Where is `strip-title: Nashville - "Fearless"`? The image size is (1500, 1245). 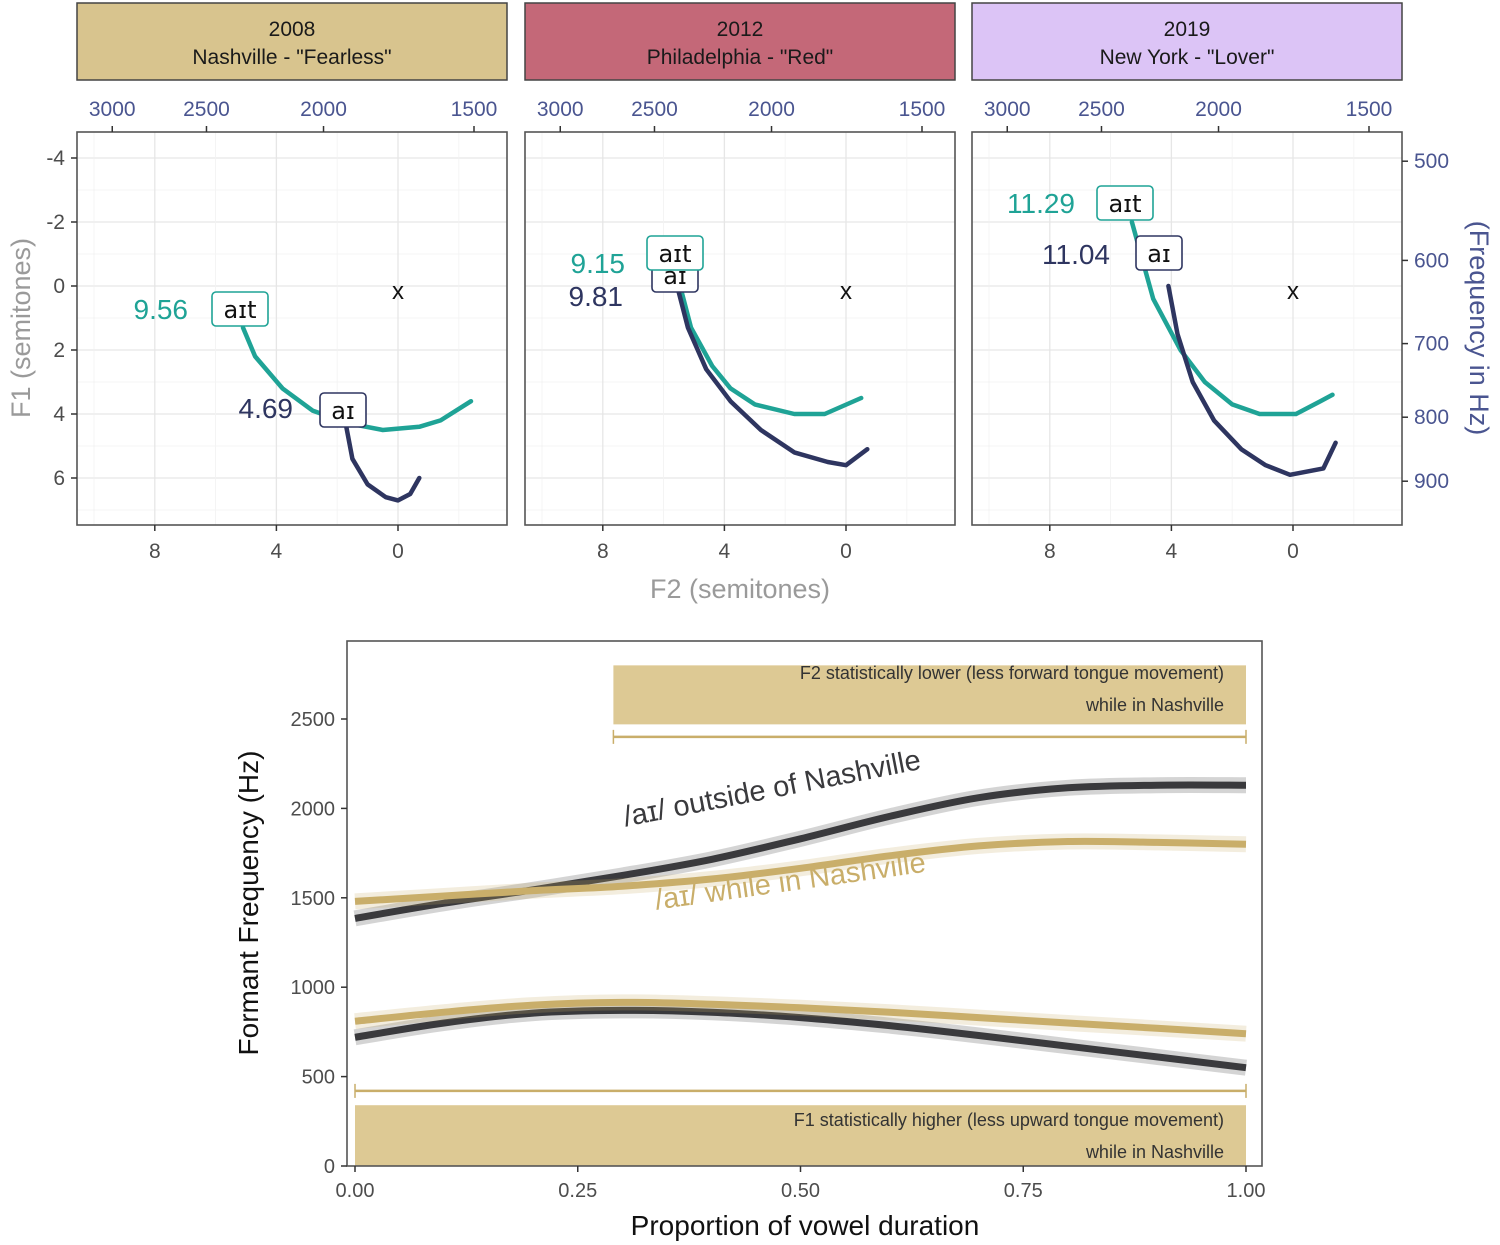
strip-title: Nashville - "Fearless" is located at coordinates (291, 57).